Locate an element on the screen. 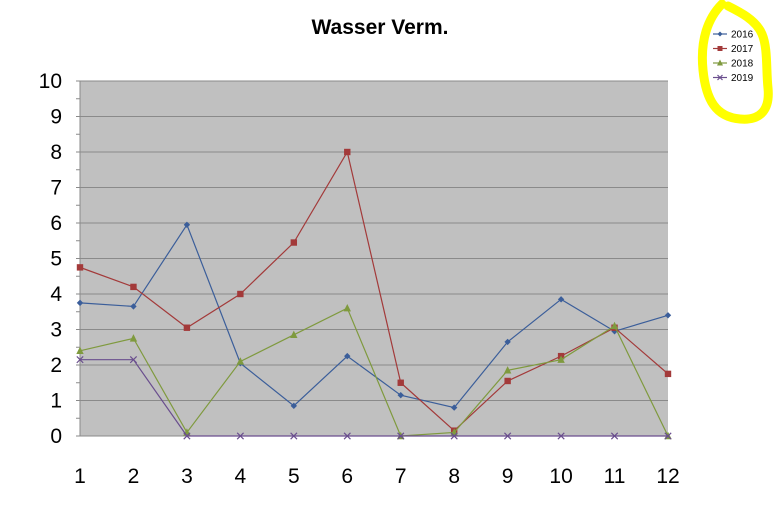 The height and width of the screenshot is (514, 776). legend-label: 2018 is located at coordinates (742, 64).